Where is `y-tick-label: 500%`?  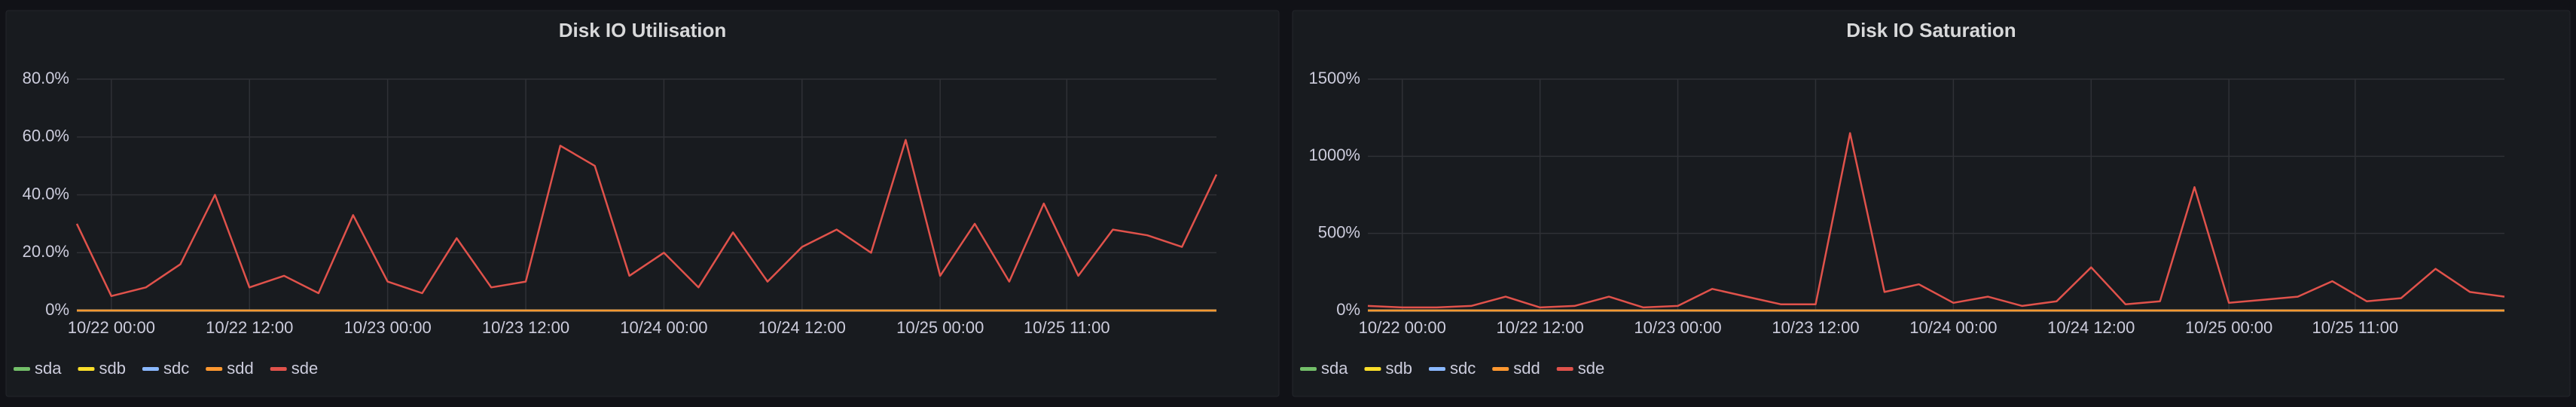
y-tick-label: 500% is located at coordinates (1339, 231).